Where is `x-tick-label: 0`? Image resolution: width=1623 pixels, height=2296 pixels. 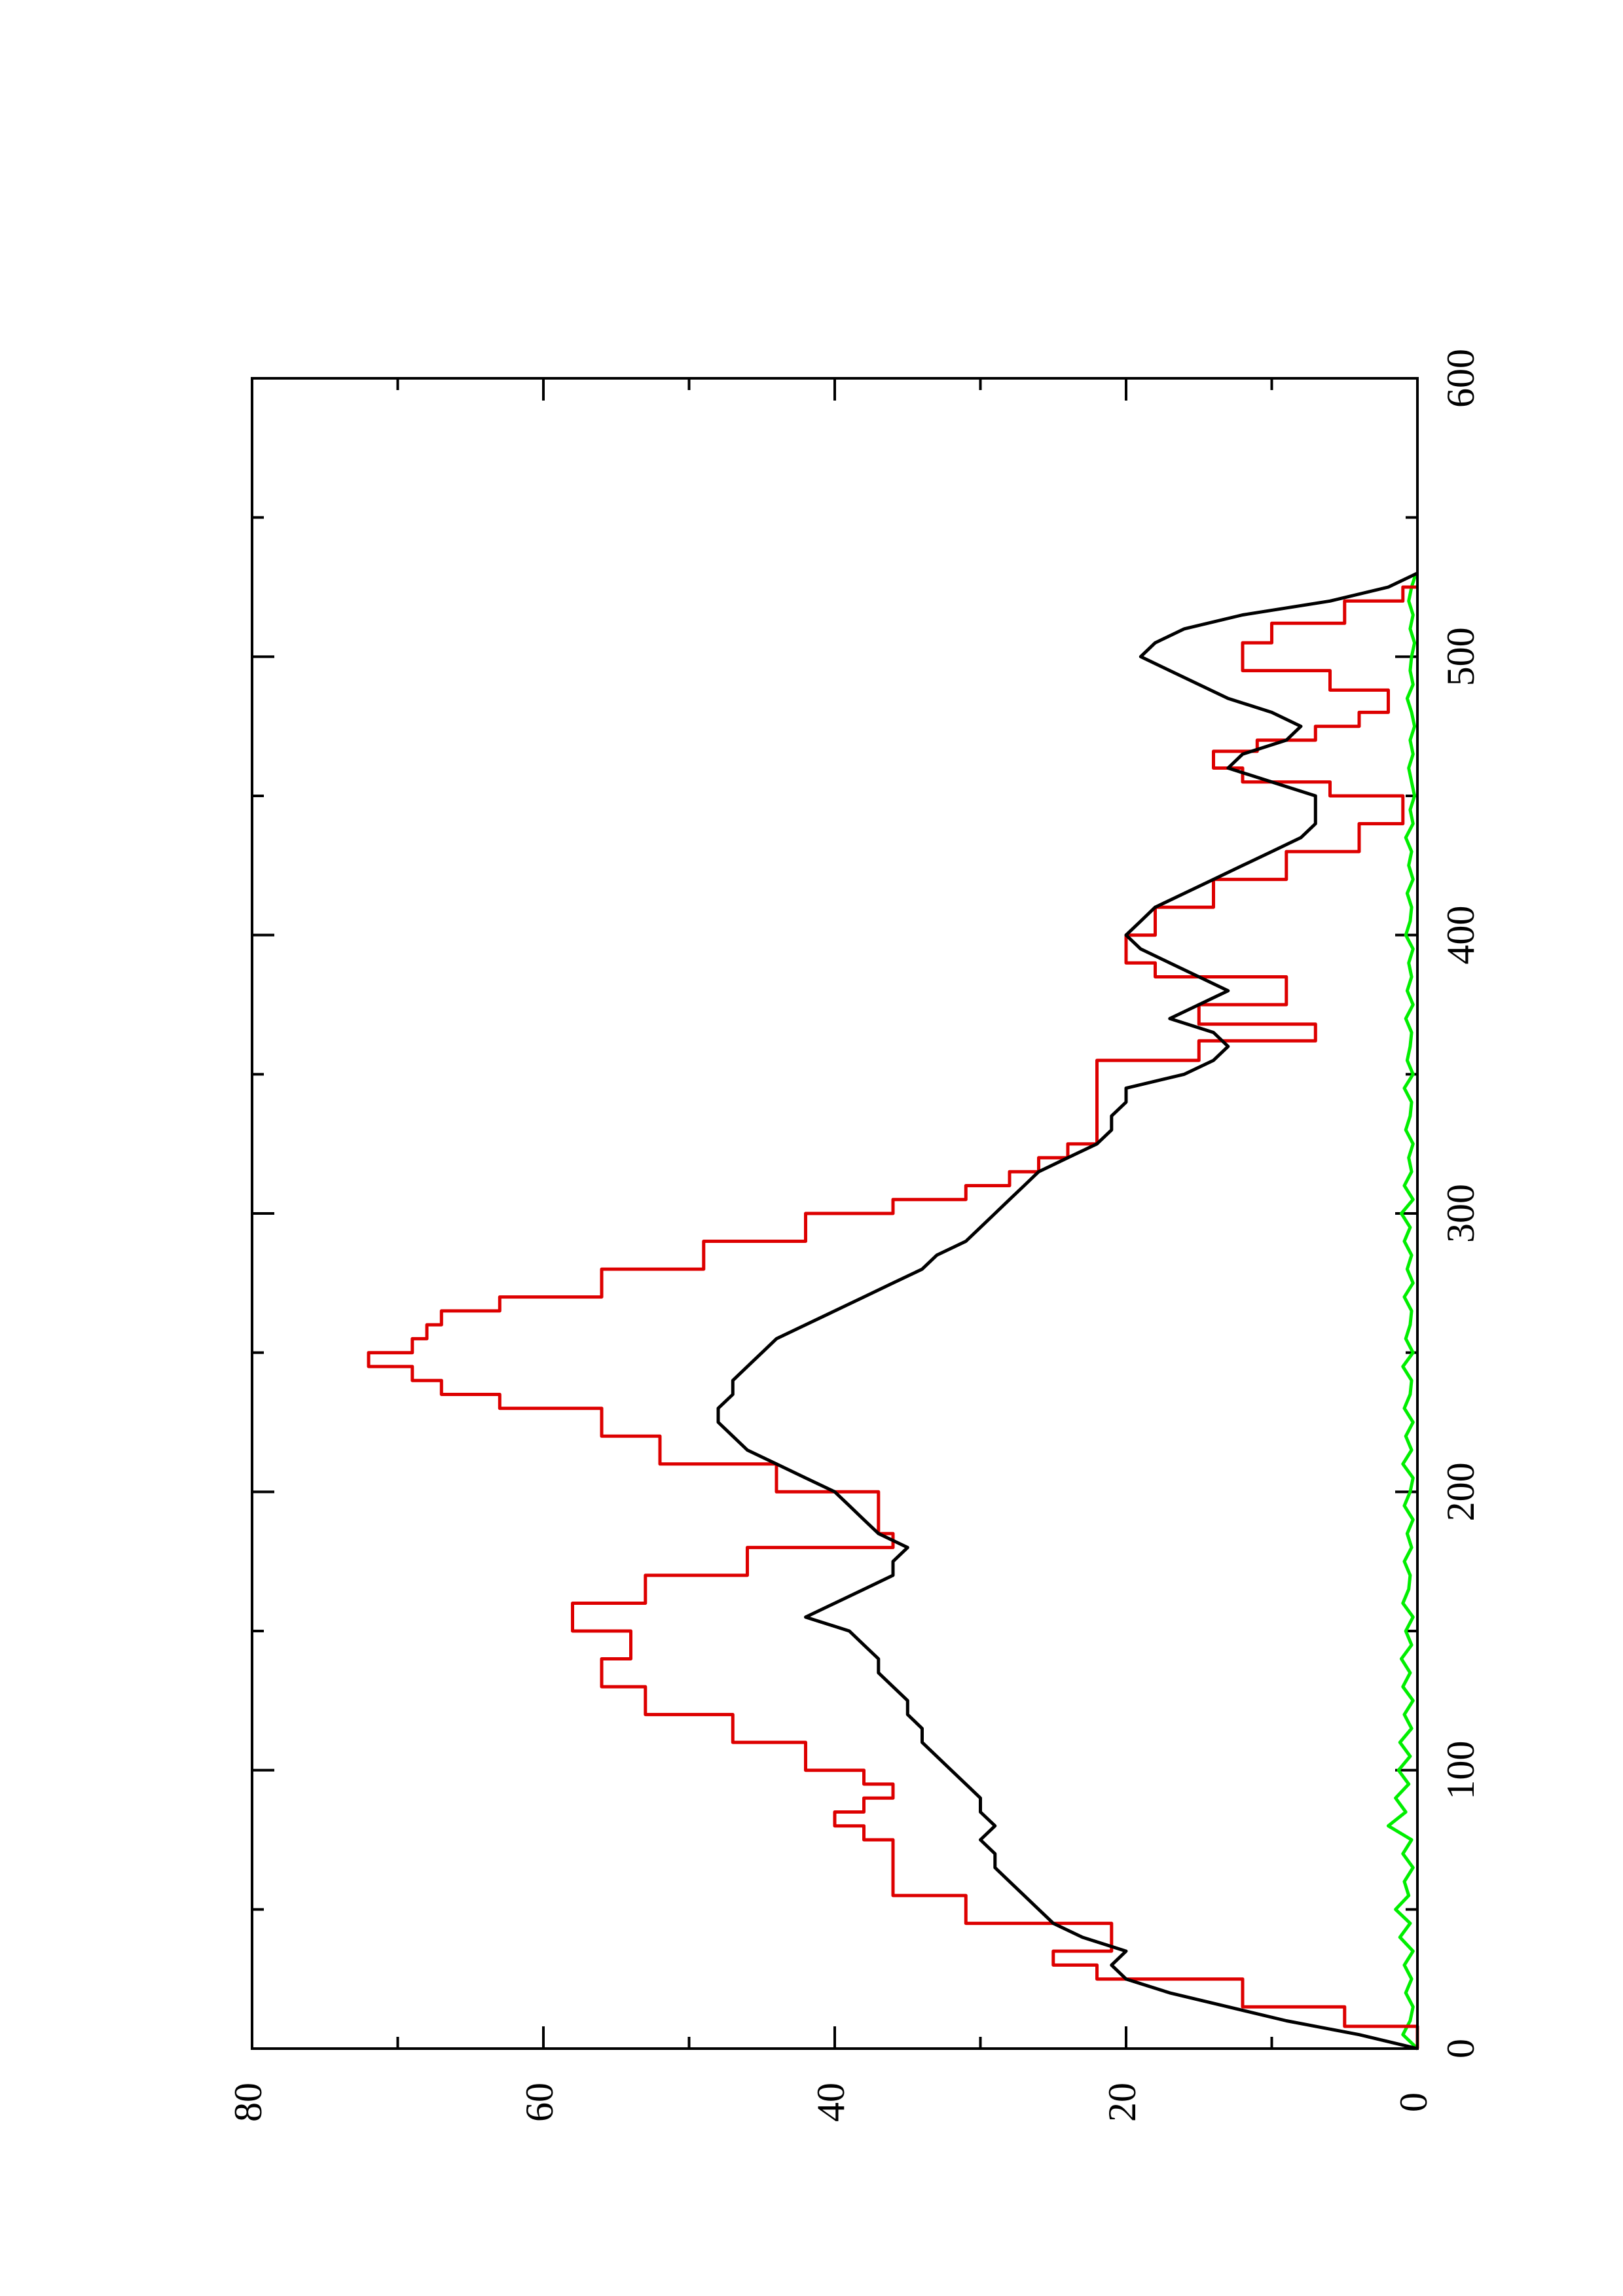 x-tick-label: 0 is located at coordinates (1460, 2048).